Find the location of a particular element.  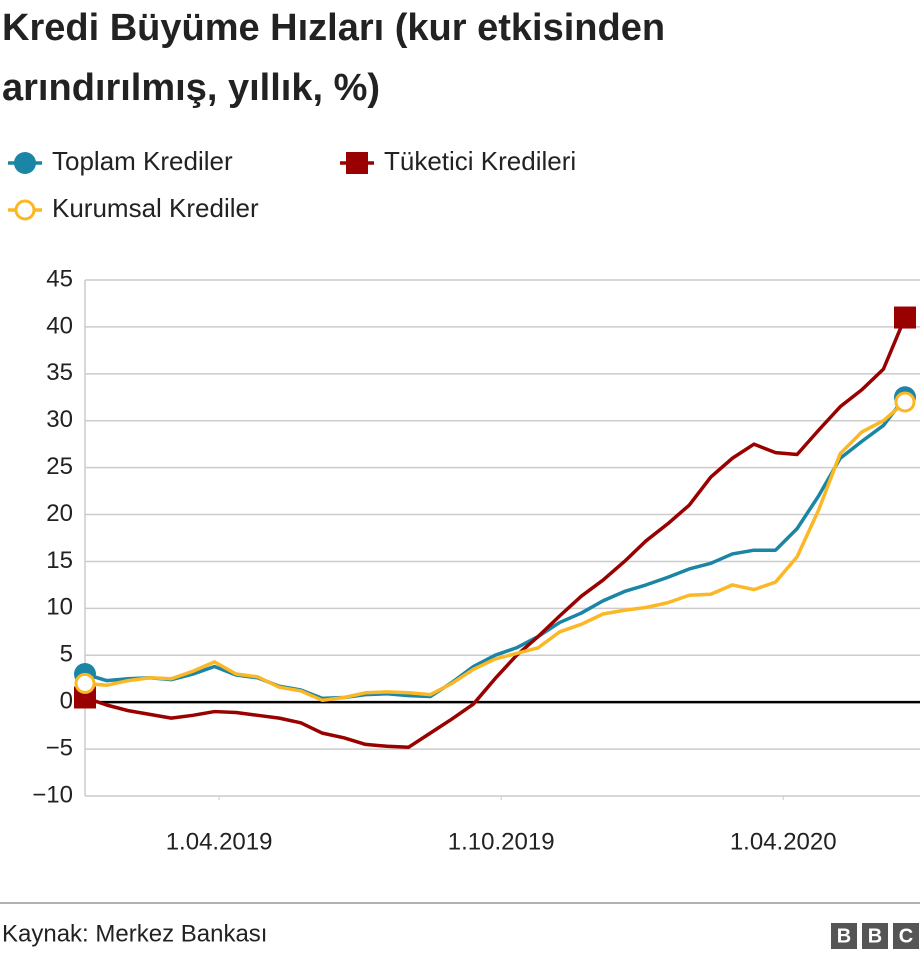

x-tick-label: 1.10.2019 is located at coordinates (501, 841).